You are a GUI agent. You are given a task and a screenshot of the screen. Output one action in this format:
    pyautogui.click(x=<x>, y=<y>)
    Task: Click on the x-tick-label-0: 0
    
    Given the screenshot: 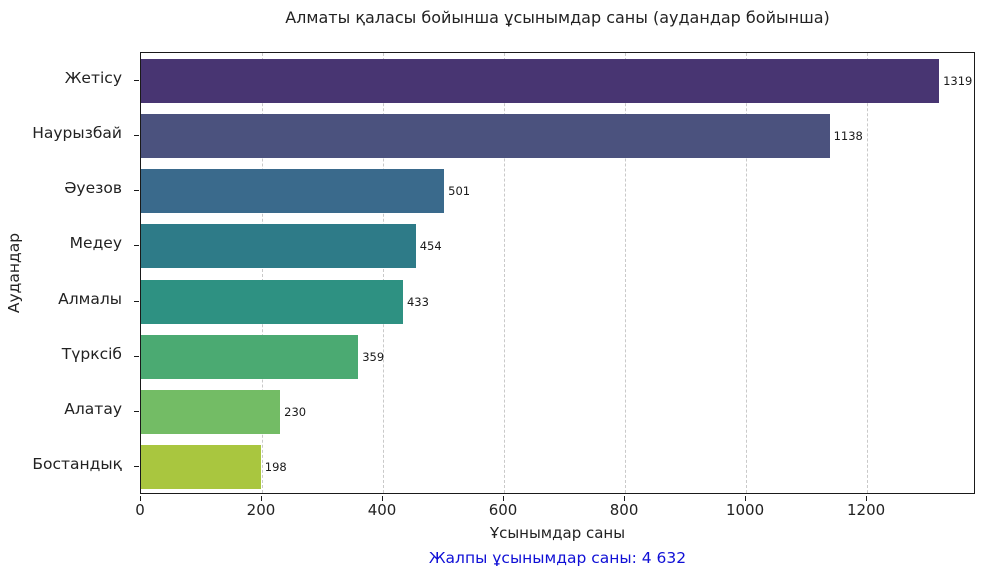 What is the action you would take?
    pyautogui.click(x=140, y=510)
    